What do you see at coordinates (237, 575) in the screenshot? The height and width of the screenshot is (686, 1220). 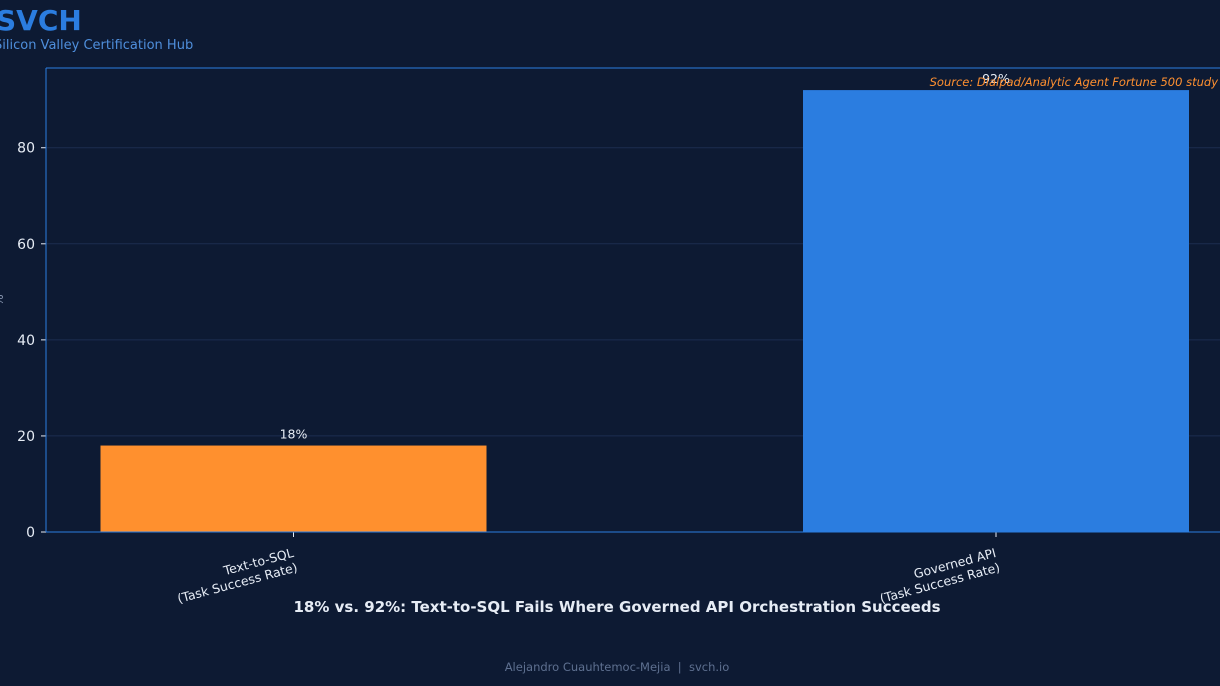 I see `x-tick-label: Text-to-SQL(Task Success Rate)` at bounding box center [237, 575].